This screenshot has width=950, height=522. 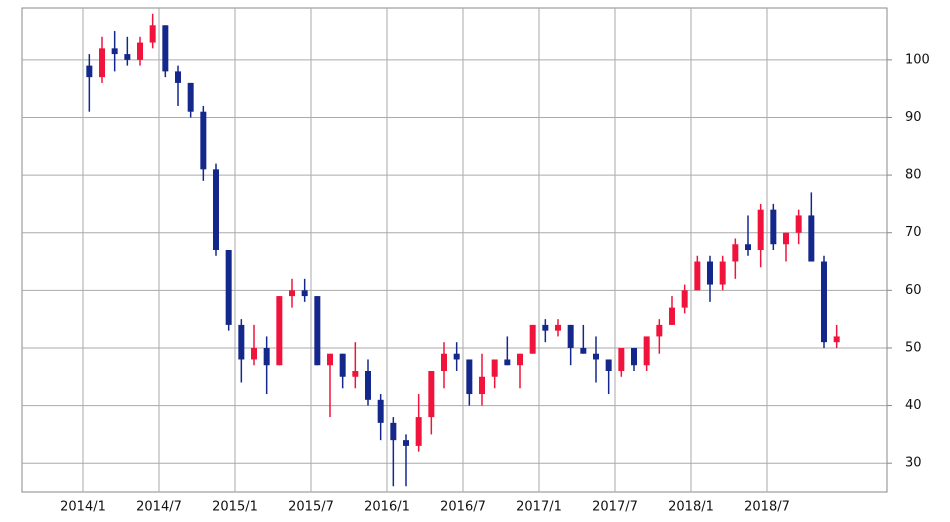 I want to click on y-tick-label: 90, so click(x=913, y=117).